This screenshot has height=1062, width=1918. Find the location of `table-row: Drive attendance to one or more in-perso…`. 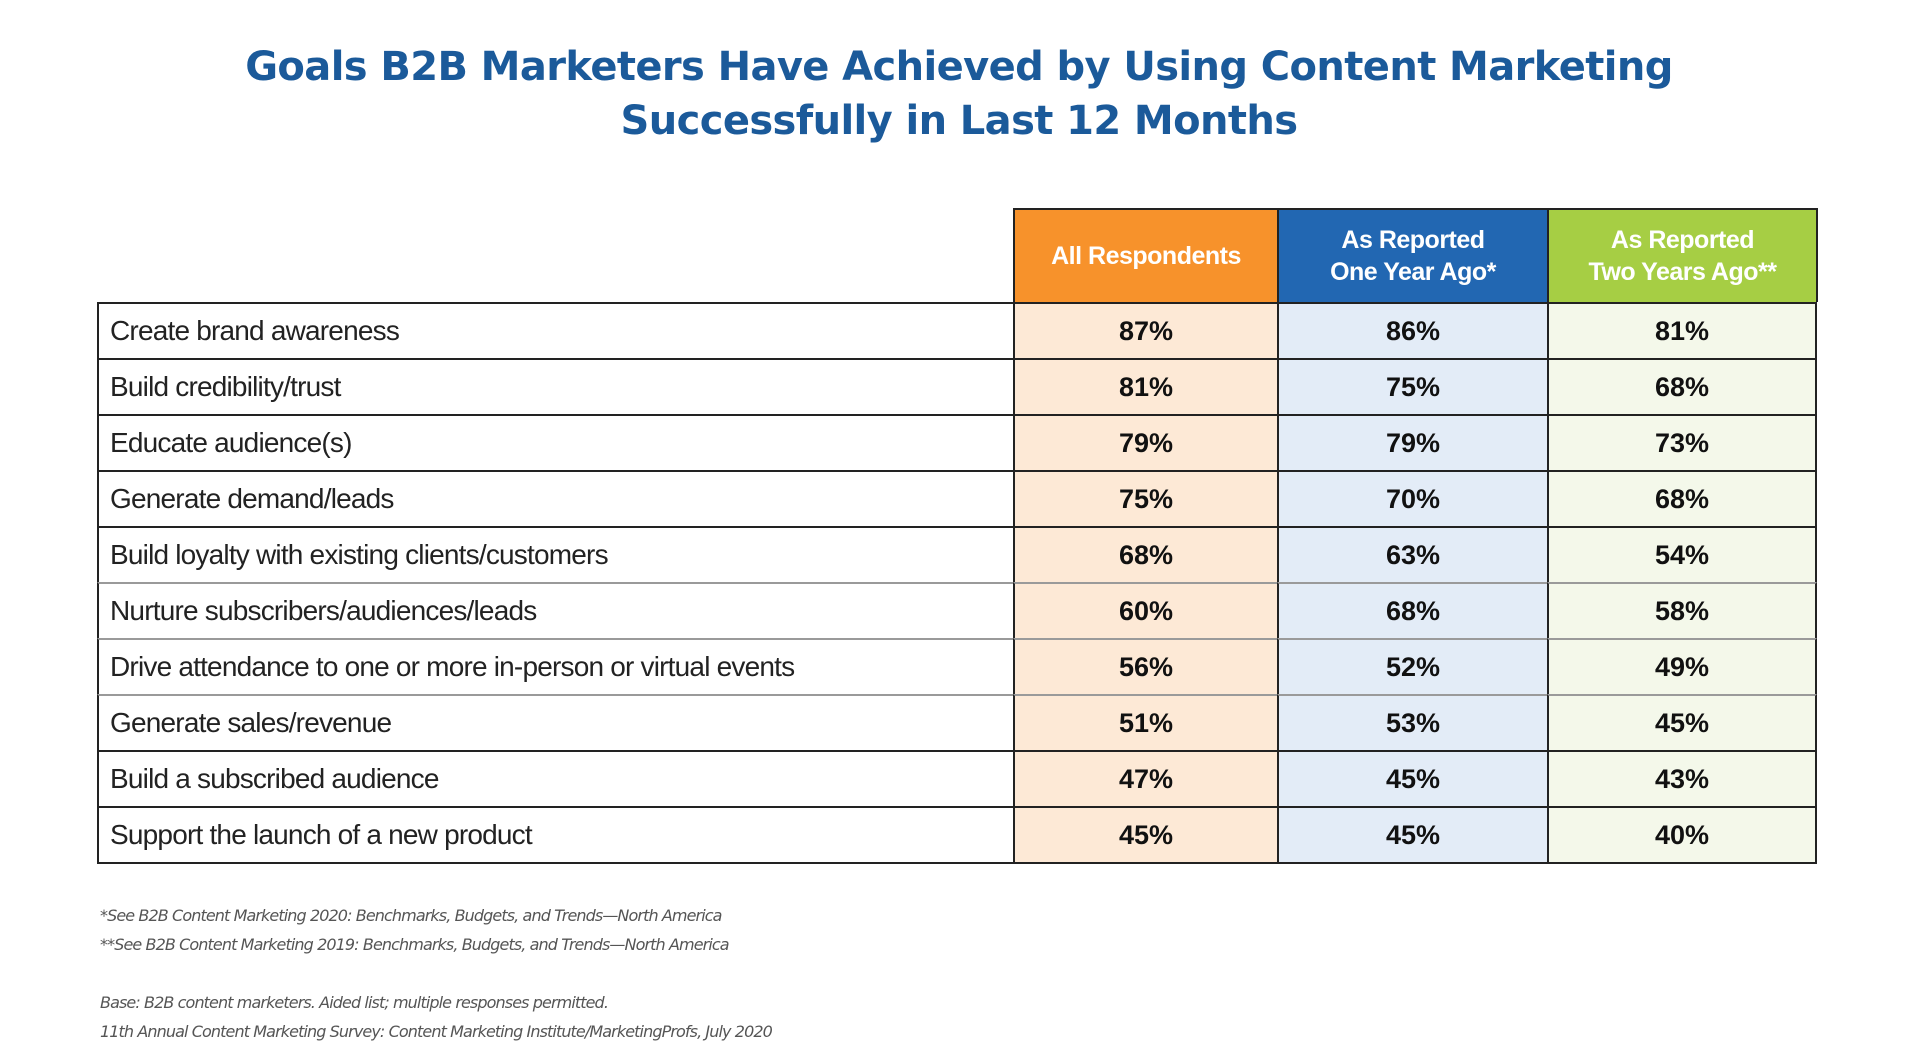

table-row: Drive attendance to one or more in-perso… is located at coordinates (957, 666).